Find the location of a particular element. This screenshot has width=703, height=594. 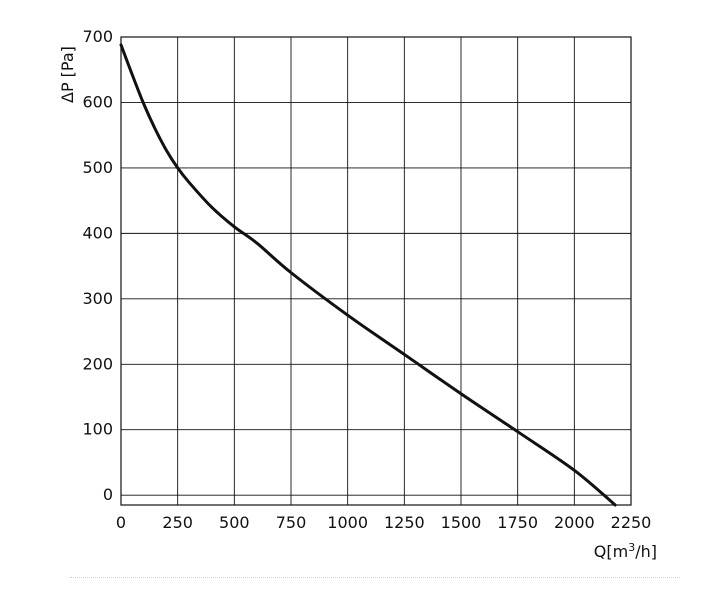

x-axis-title-q: Q[m is located at coordinates (611, 551).